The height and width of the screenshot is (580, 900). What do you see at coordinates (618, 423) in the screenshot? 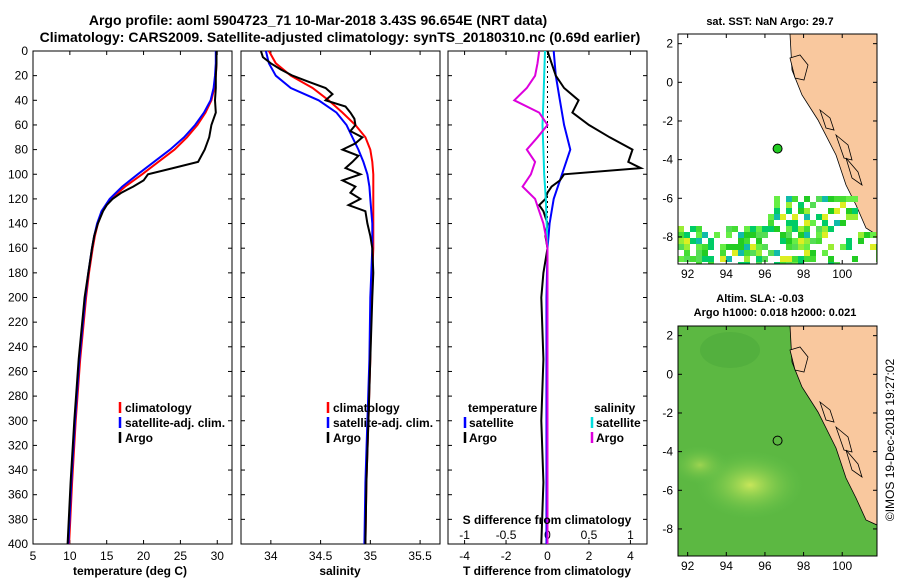
I see `legend-label: satellite` at bounding box center [618, 423].